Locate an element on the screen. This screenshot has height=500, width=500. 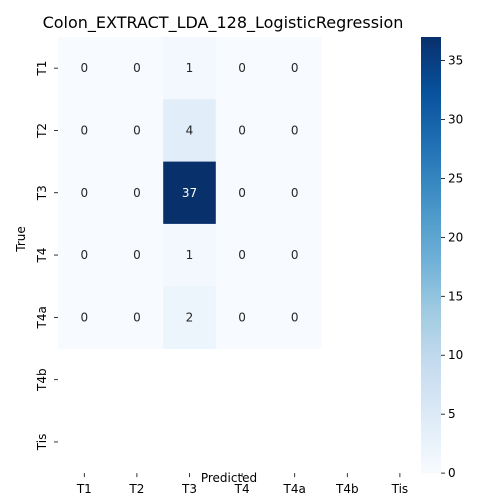
colorbar-tick-label: 35 is located at coordinates (455, 61).